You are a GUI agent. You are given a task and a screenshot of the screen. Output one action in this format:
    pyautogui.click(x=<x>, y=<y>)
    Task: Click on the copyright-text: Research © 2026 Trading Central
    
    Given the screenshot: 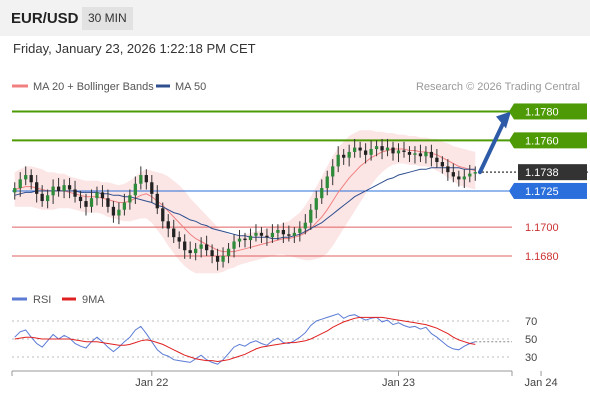 What is the action you would take?
    pyautogui.click(x=498, y=87)
    